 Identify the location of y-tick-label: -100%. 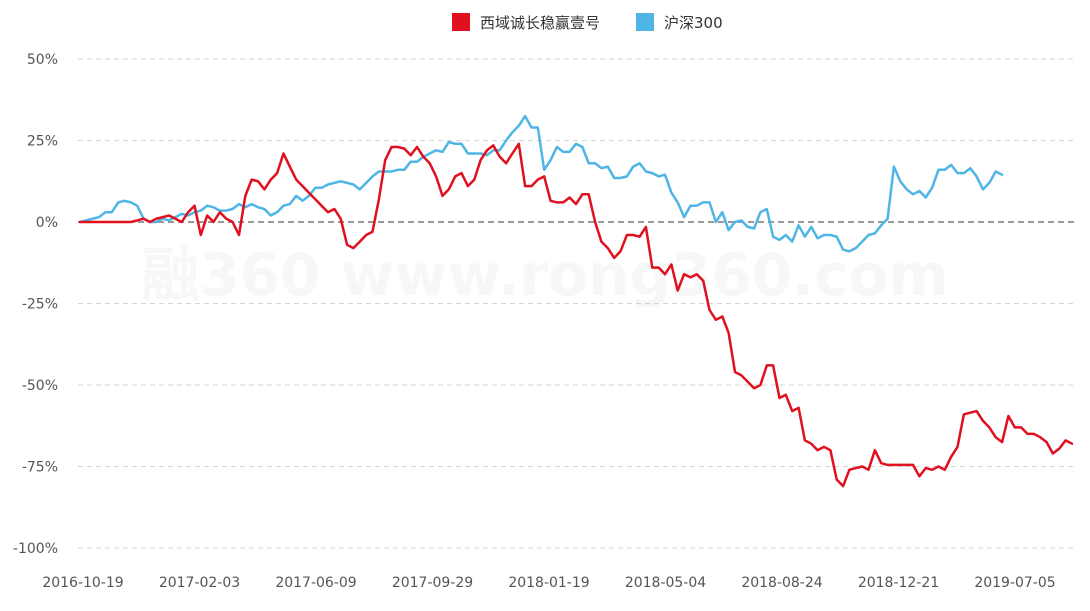
(35, 549).